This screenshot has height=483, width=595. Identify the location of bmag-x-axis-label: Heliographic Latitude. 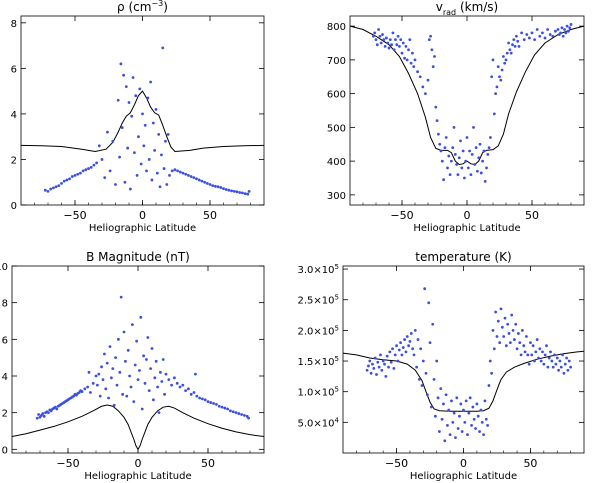
(137, 476).